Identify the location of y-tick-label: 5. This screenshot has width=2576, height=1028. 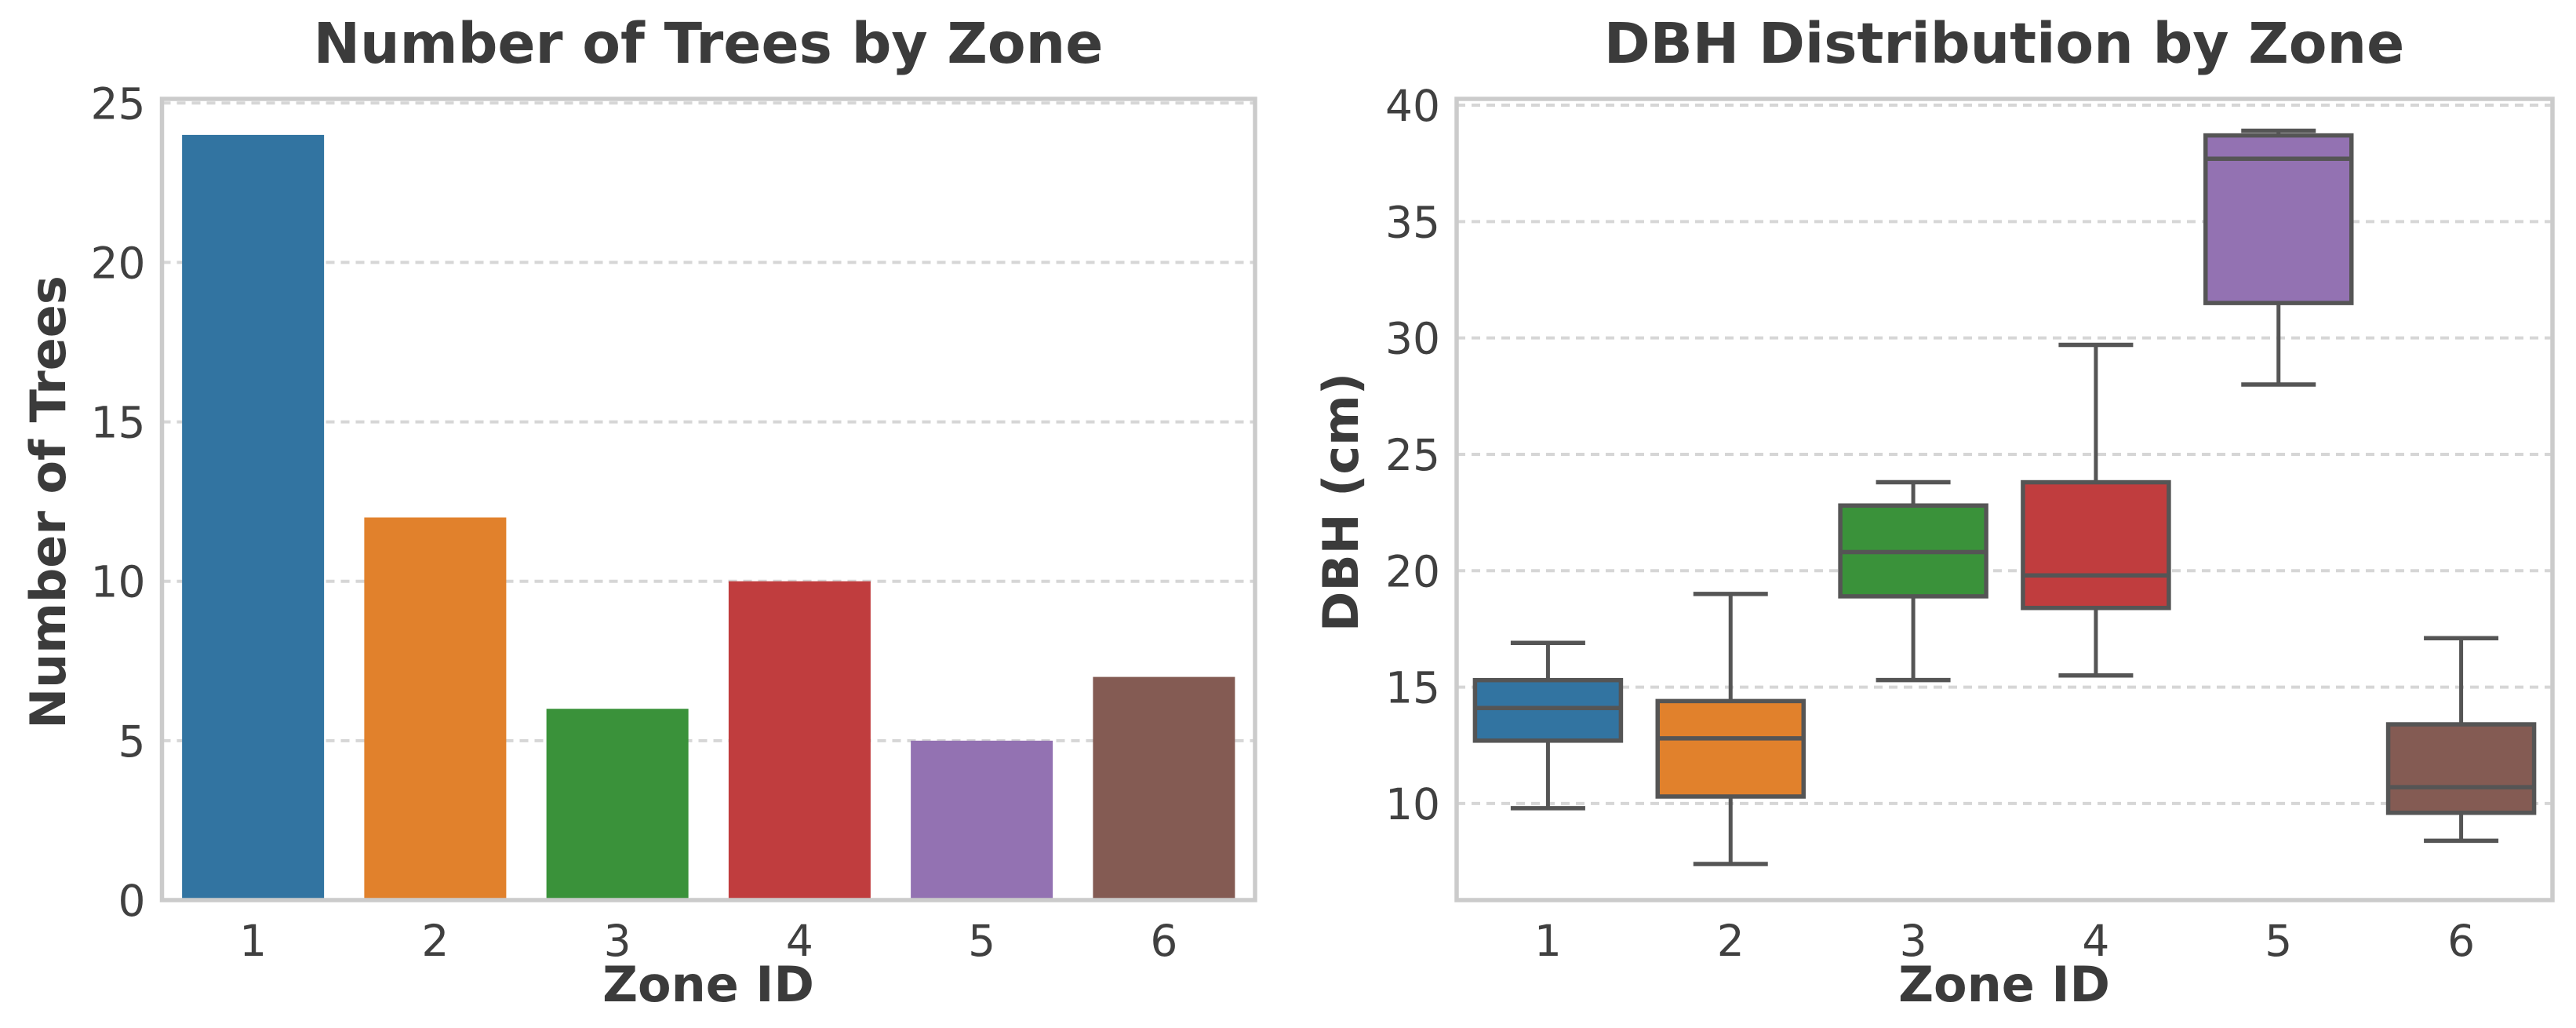
(132, 741).